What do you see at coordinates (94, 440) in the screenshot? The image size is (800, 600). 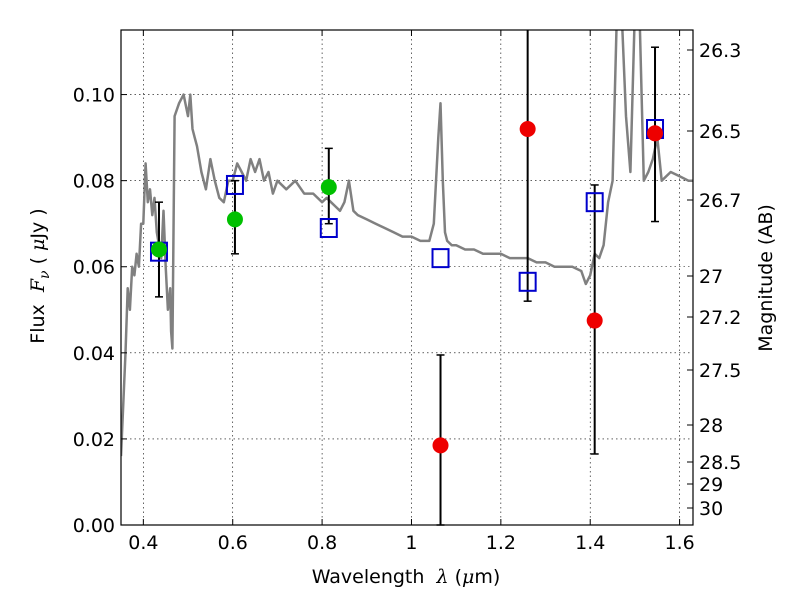 I see `y-tick-label: 0.02` at bounding box center [94, 440].